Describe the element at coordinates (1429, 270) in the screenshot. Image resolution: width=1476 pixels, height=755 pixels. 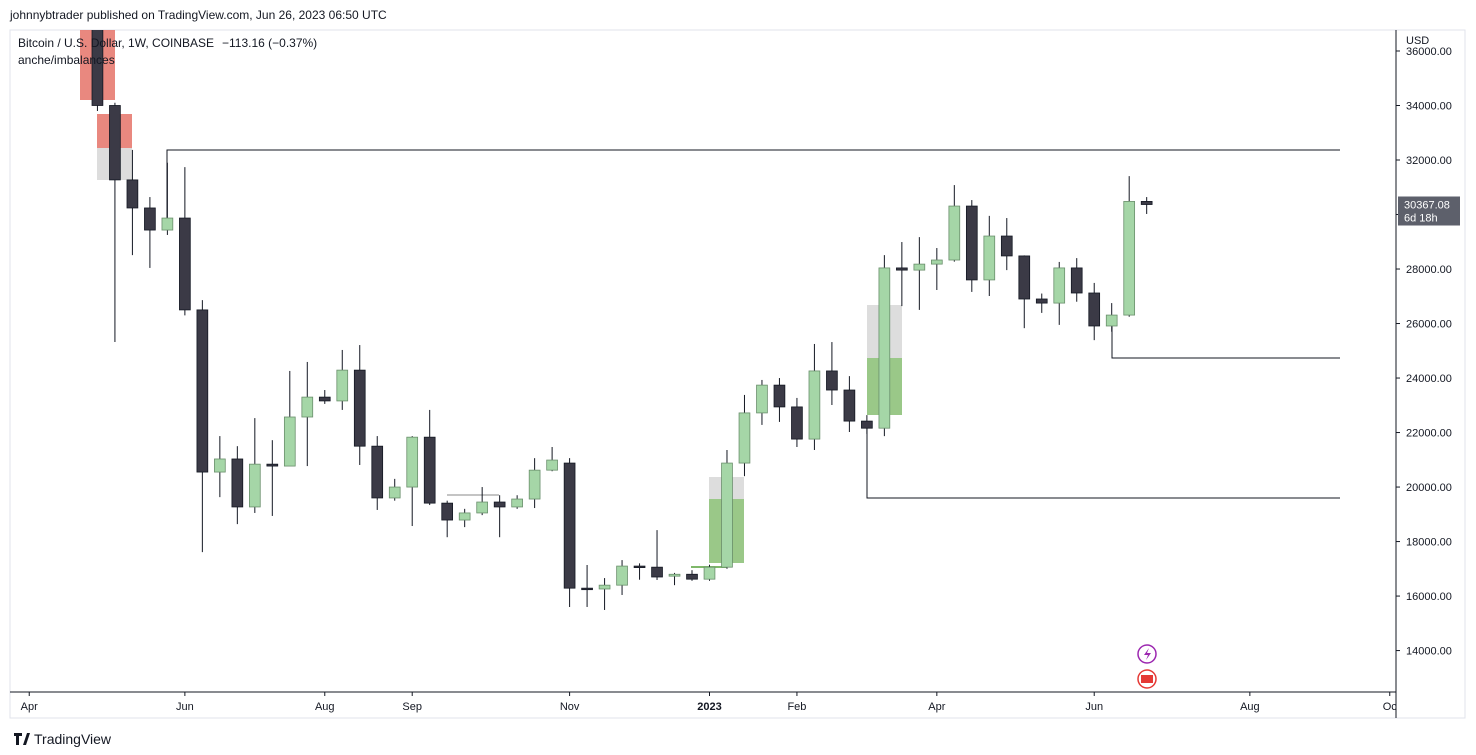
I see `y-tick-label: 28000.00` at that location.